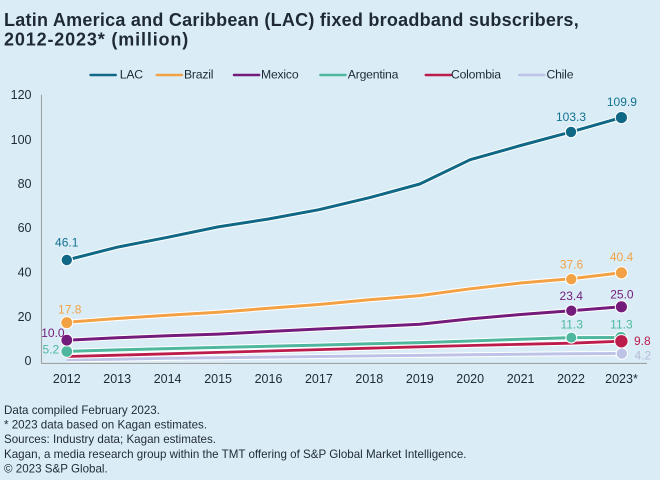  What do you see at coordinates (269, 379) in the screenshot?
I see `svg-text: 2016` at bounding box center [269, 379].